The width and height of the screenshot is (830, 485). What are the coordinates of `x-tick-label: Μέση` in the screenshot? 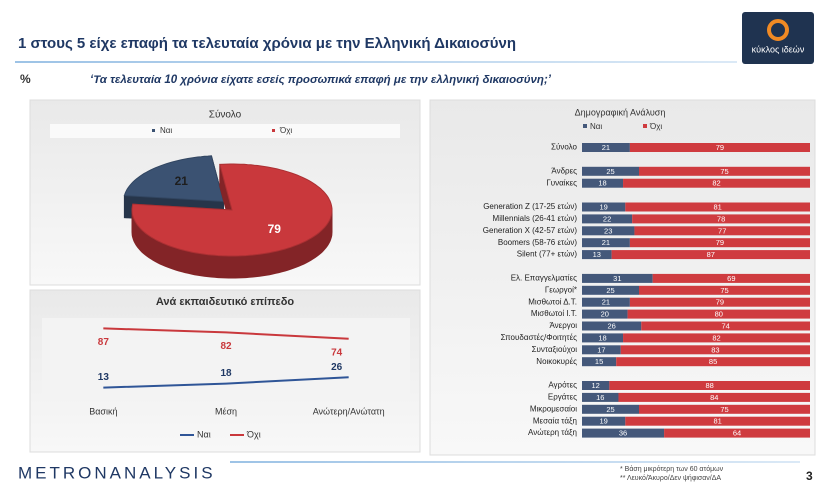 It's located at (226, 411).